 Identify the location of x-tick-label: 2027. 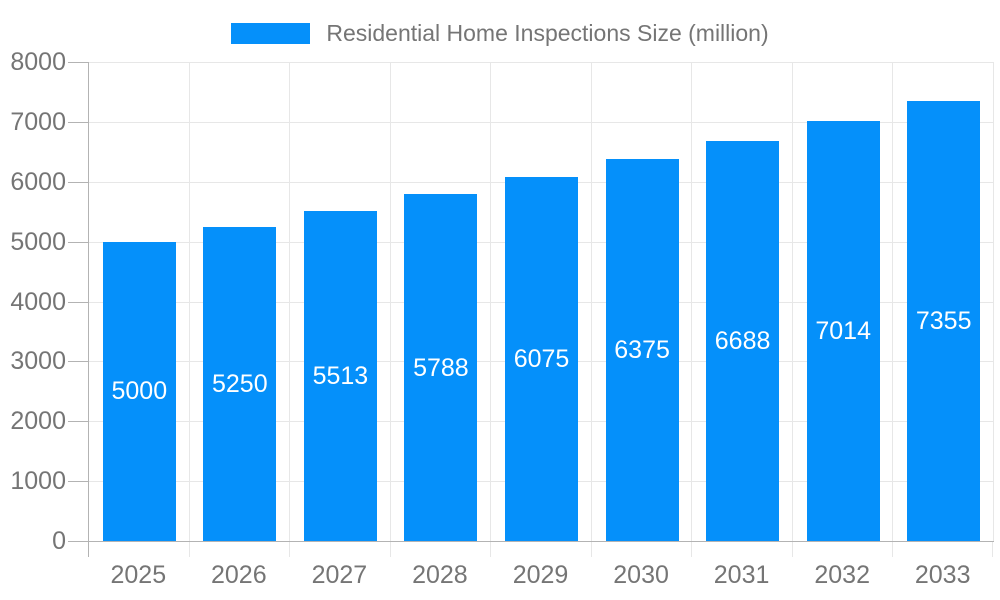
(339, 575).